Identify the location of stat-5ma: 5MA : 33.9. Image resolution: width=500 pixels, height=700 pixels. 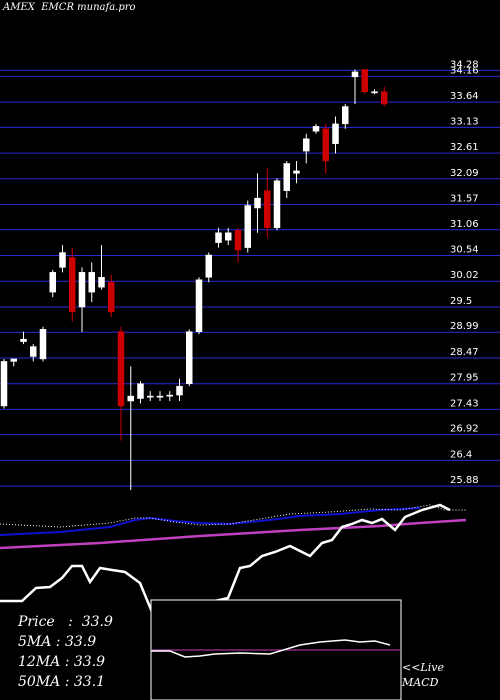
(57, 642).